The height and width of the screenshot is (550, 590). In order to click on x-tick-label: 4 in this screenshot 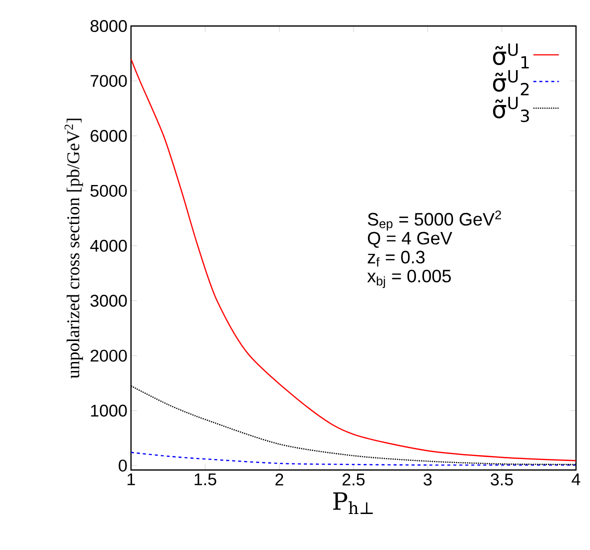, I will do `click(576, 480)`.